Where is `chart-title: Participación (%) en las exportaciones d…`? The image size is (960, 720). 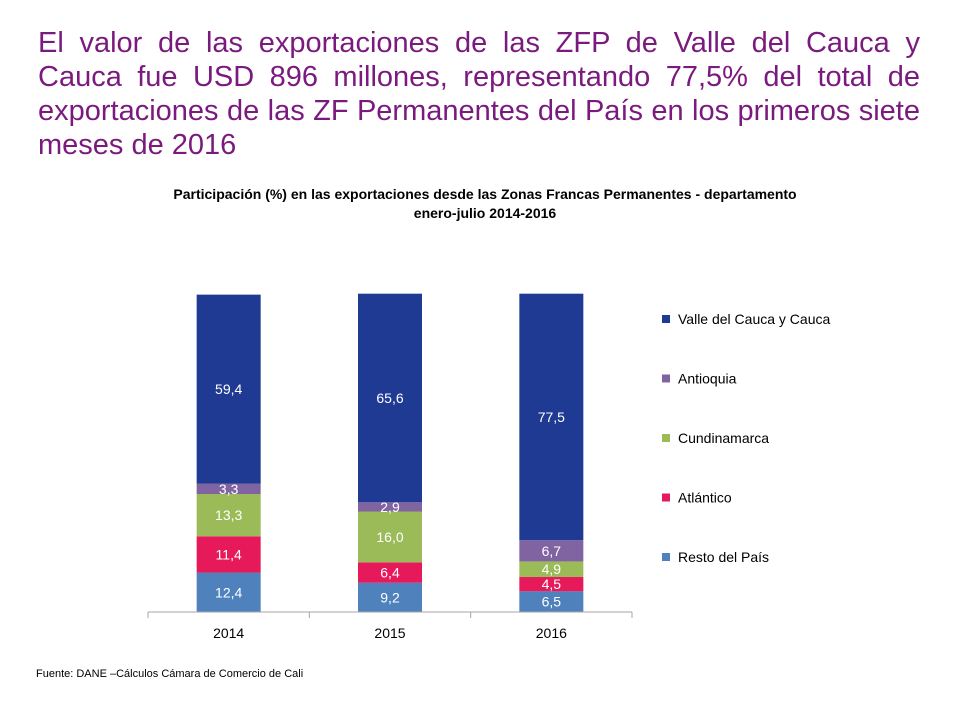 chart-title: Participación (%) en las exportaciones d… is located at coordinates (485, 194).